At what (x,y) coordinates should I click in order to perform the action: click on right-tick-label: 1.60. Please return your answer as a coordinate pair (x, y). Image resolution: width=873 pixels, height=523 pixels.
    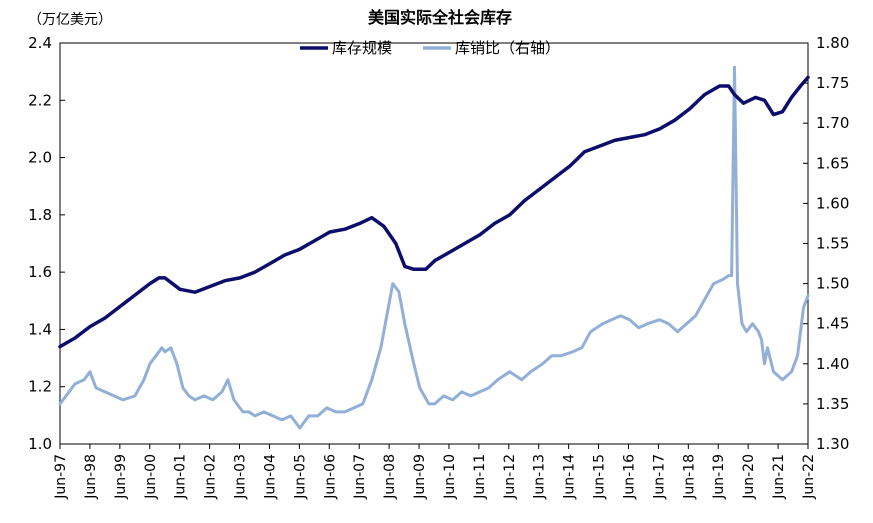
    Looking at the image, I should click on (832, 203).